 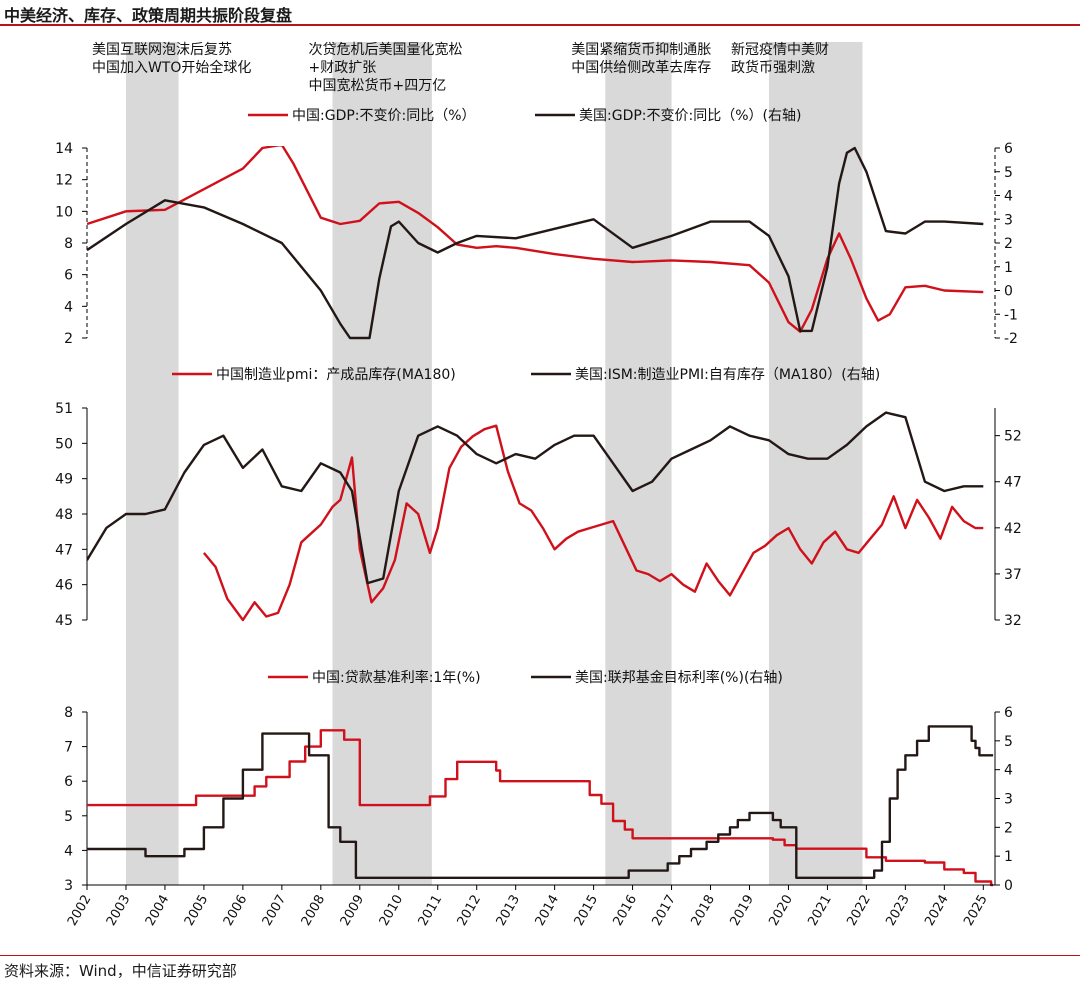 I want to click on right-axis-tick-label: 52, so click(x=1013, y=437).